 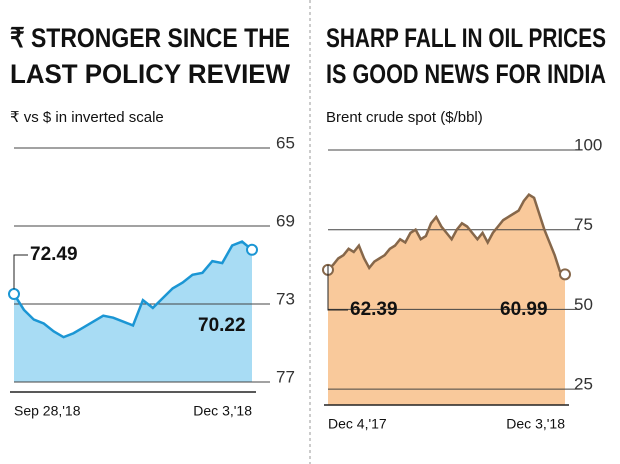 What do you see at coordinates (466, 74) in the screenshot?
I see `chart-title: IS GOOD NEWS FOR INDIA` at bounding box center [466, 74].